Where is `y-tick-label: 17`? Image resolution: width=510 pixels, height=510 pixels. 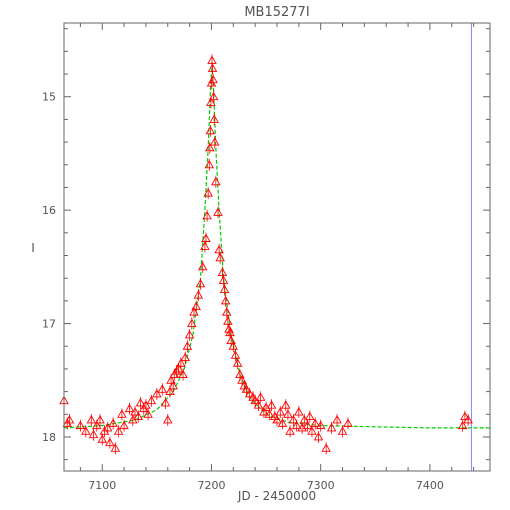
y-tick-label: 17 is located at coordinates (49, 324).